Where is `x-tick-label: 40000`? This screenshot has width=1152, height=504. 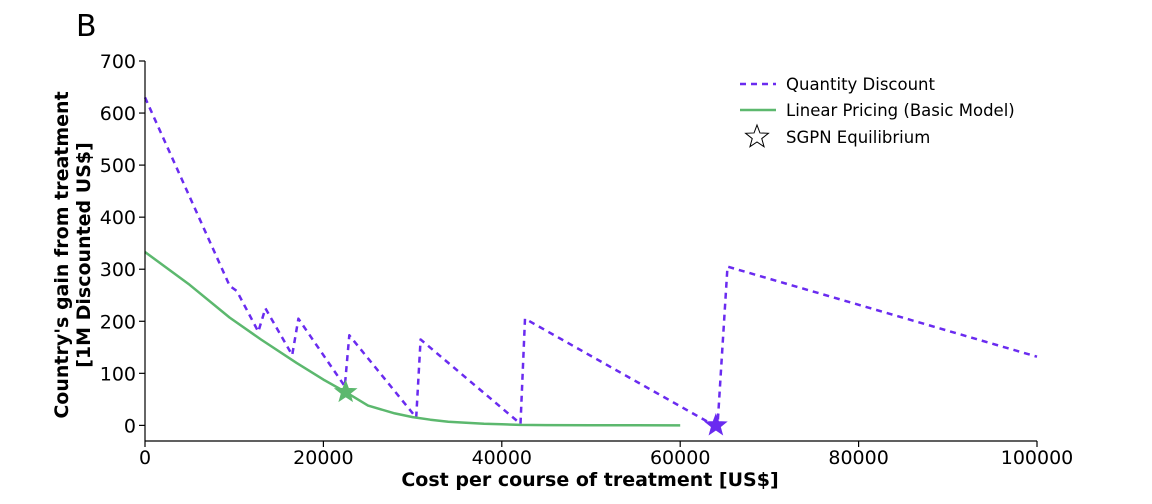
x-tick-label: 40000 is located at coordinates (502, 458).